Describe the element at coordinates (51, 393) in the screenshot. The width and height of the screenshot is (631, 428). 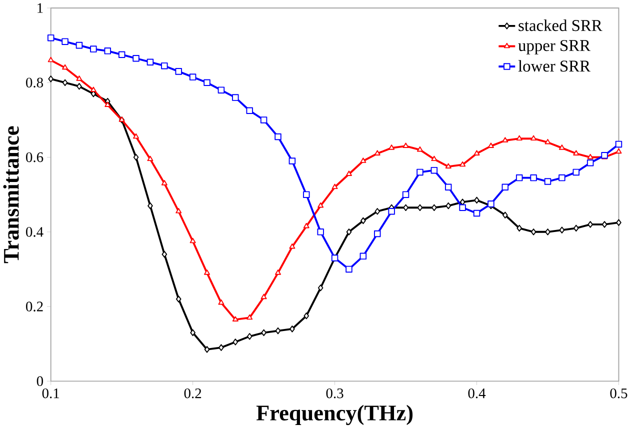
I see `x-tick-label: 0.1` at that location.